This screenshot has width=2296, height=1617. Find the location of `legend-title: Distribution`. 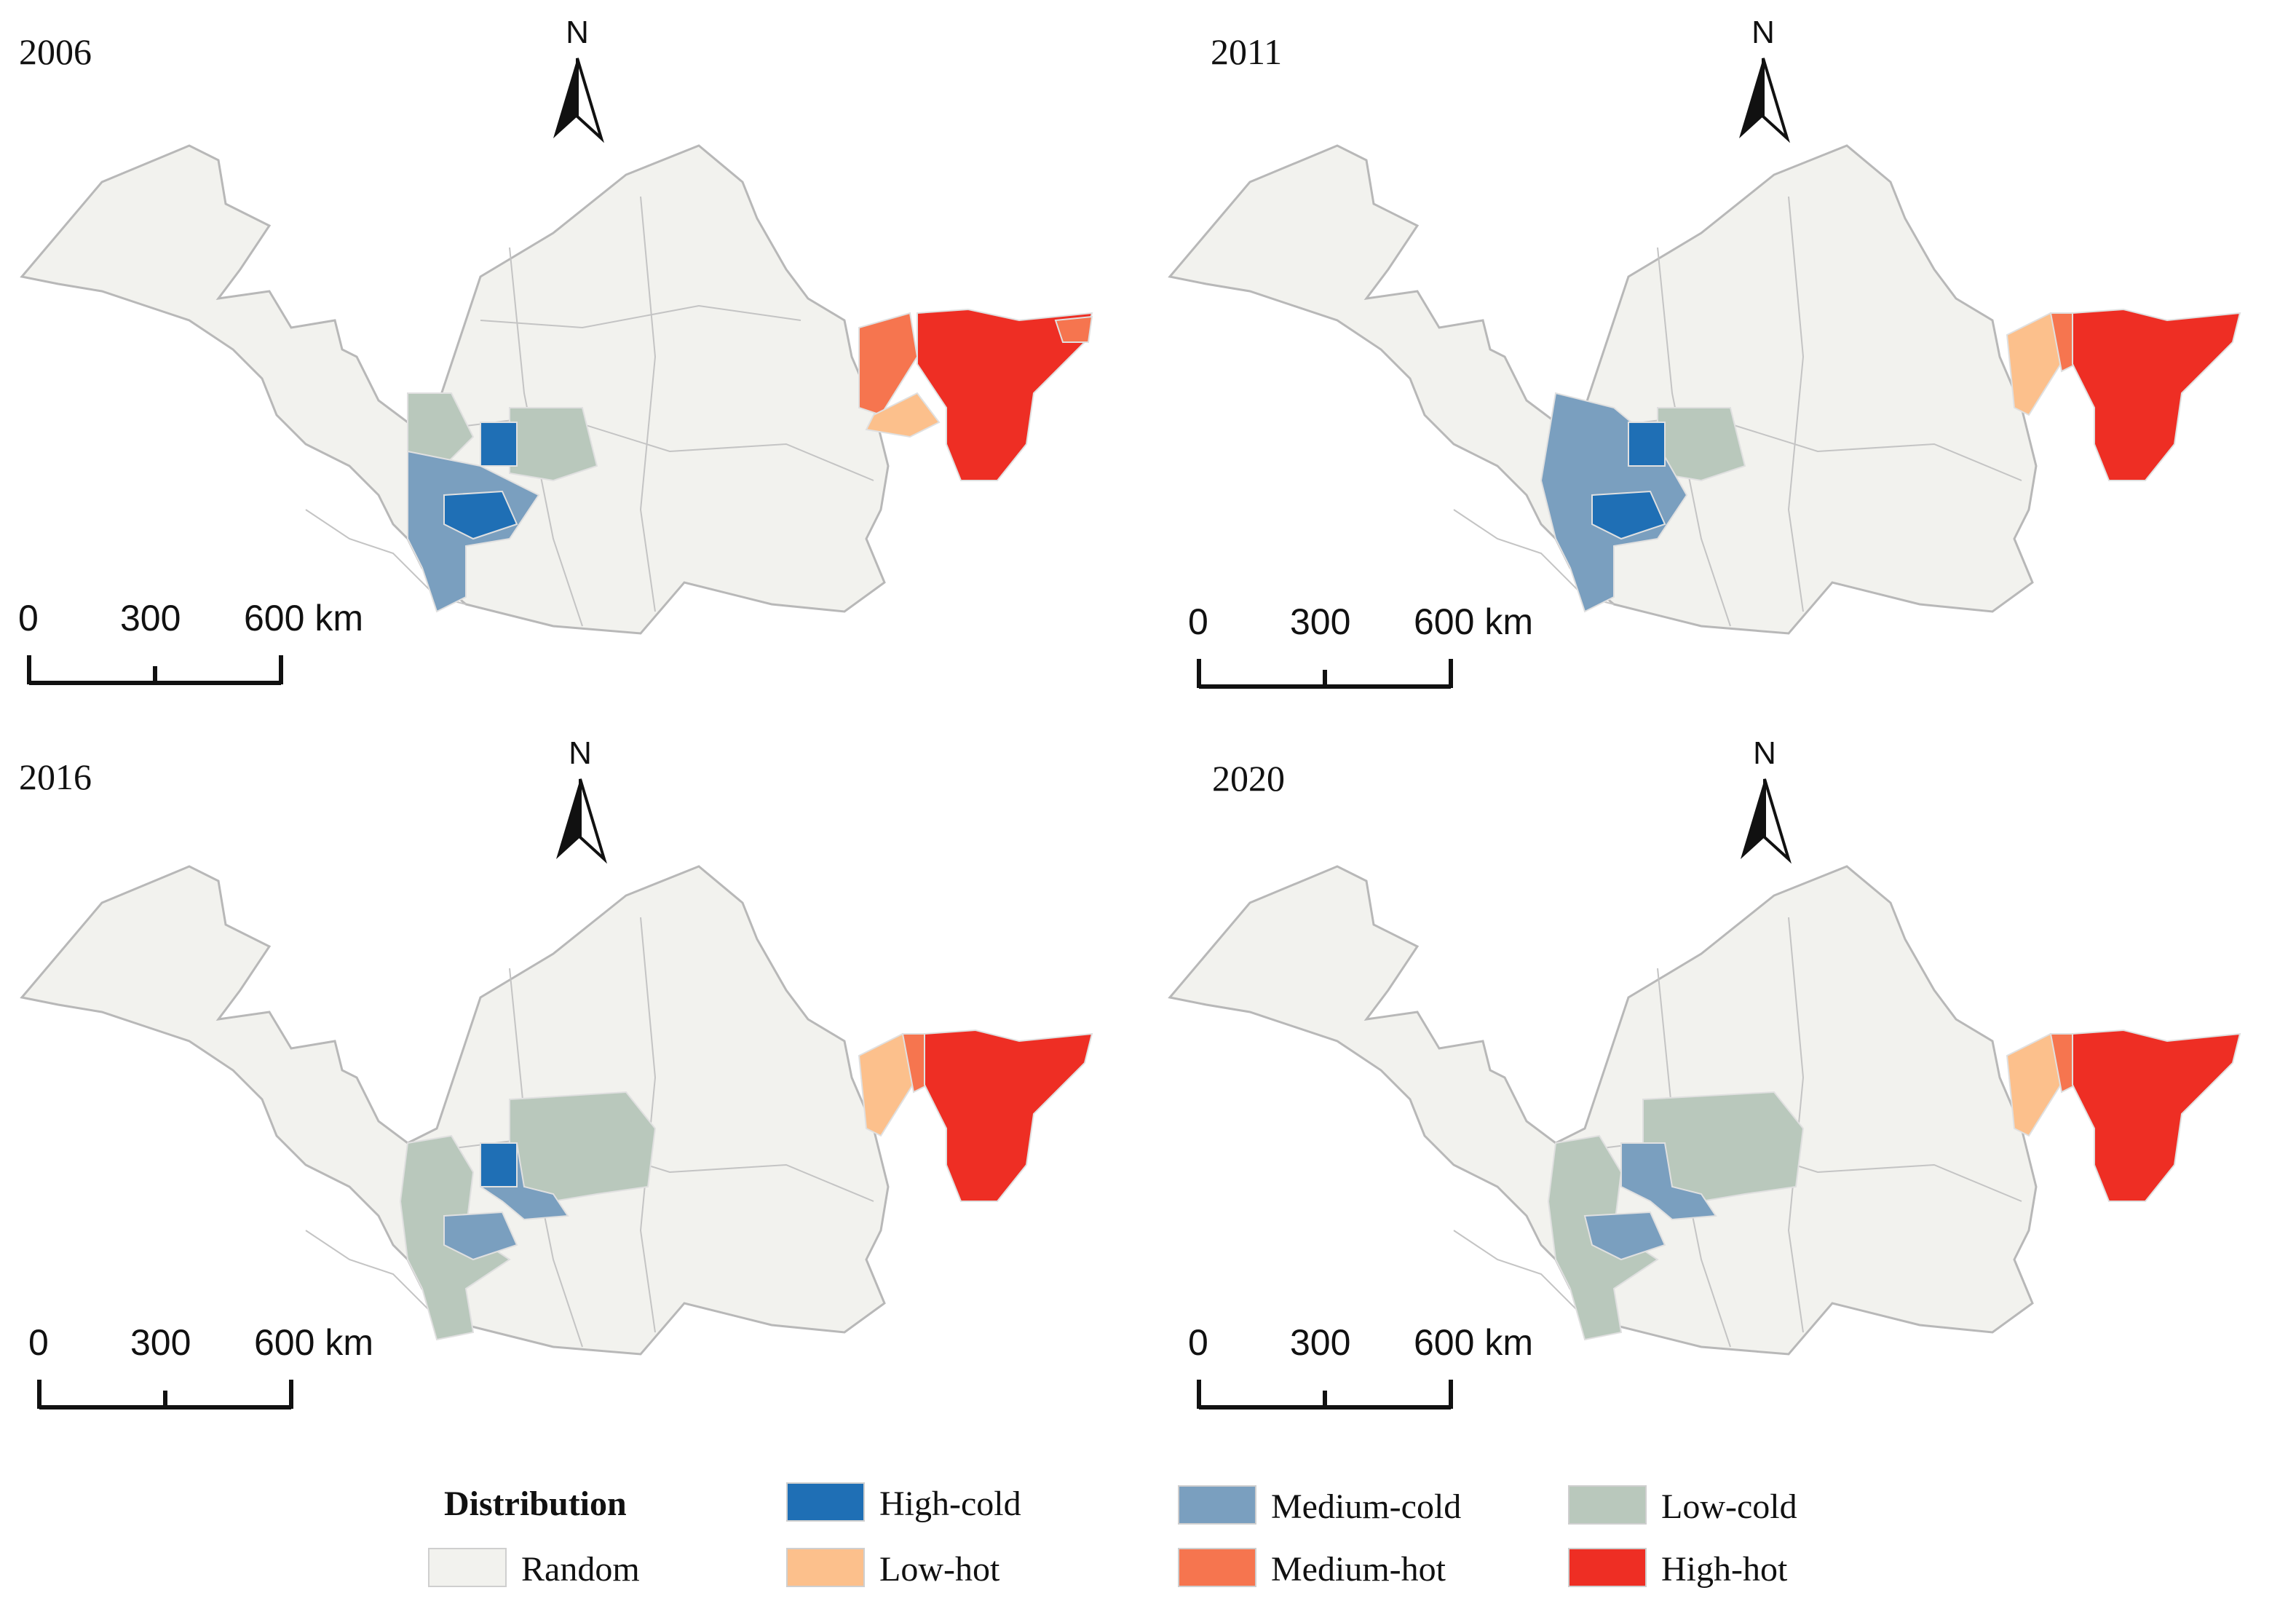

legend-title: Distribution is located at coordinates (535, 1503).